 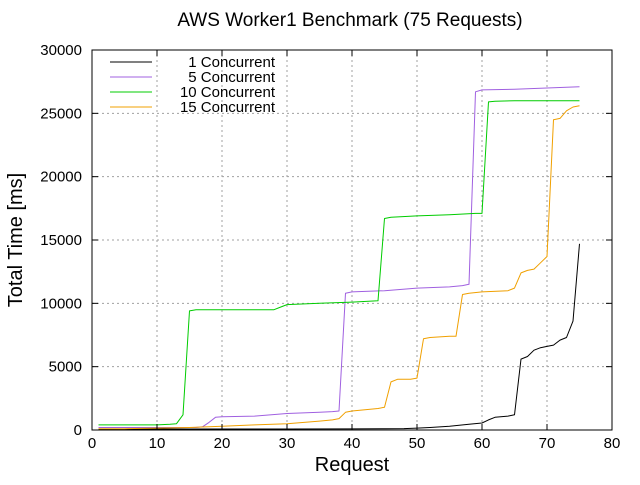 I want to click on y-tick-label: 15000, so click(x=61, y=240).